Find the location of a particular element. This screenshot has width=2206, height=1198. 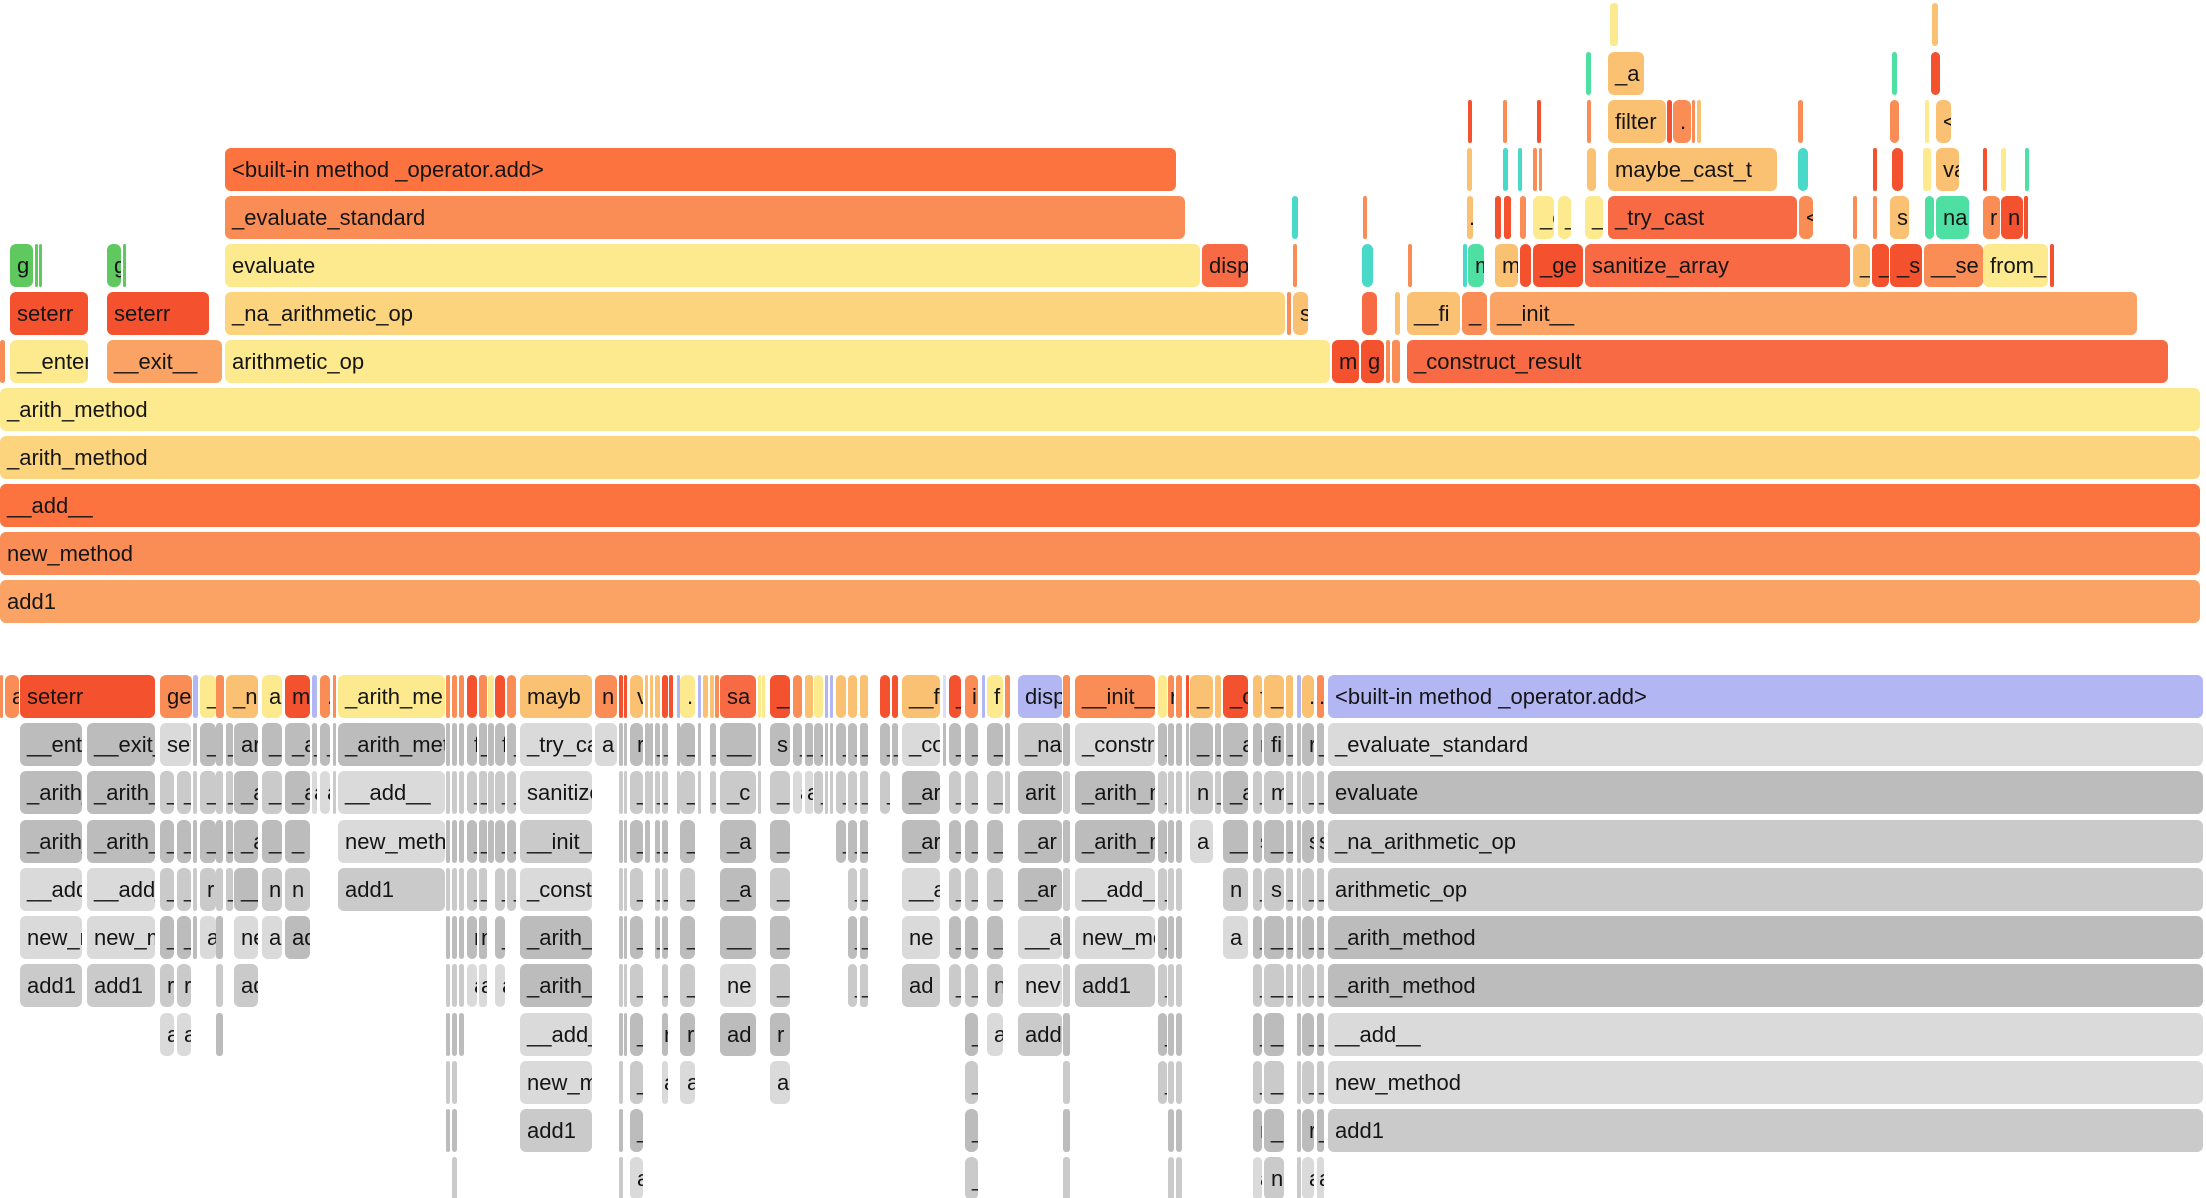

frame-bar: __f is located at coordinates (921, 696).